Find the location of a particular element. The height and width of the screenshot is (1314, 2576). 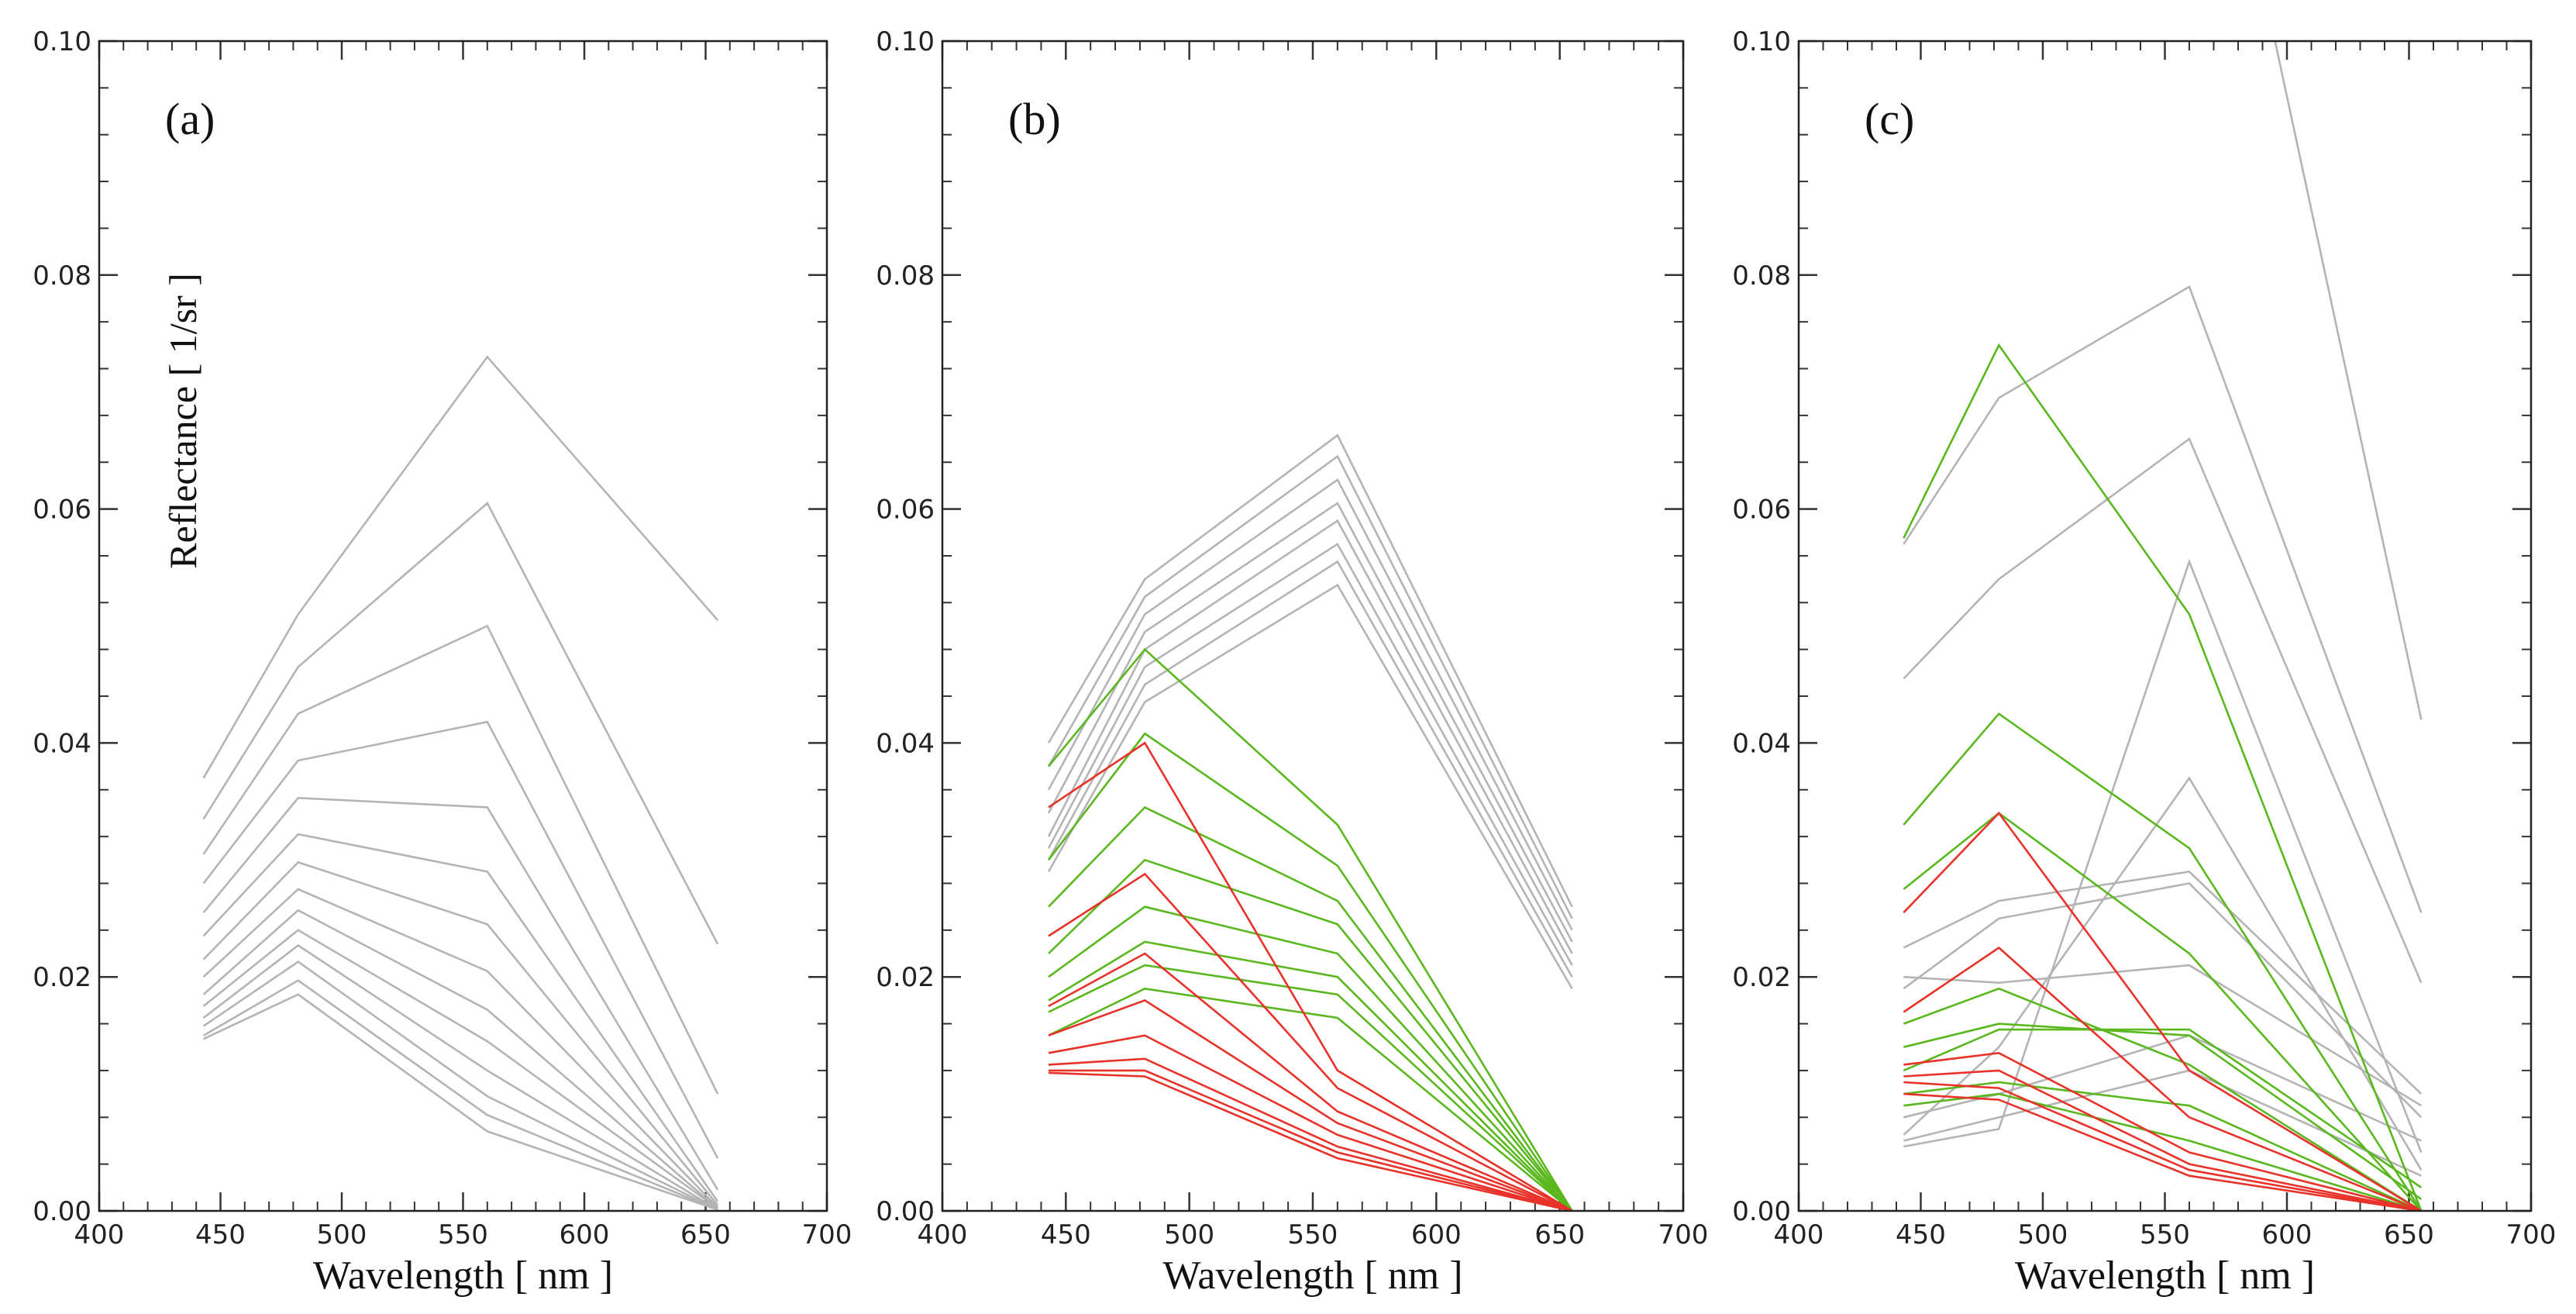

panel-label: (c) is located at coordinates (1889, 119).